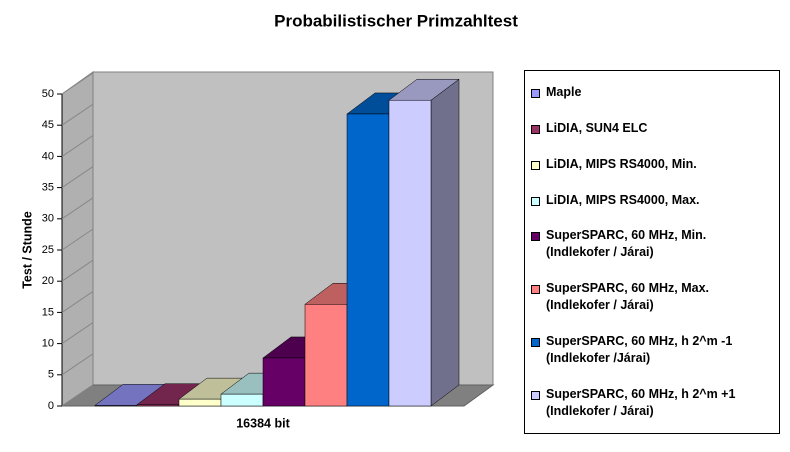 Image resolution: width=790 pixels, height=452 pixels. I want to click on y-tick-label: 45, so click(48, 125).